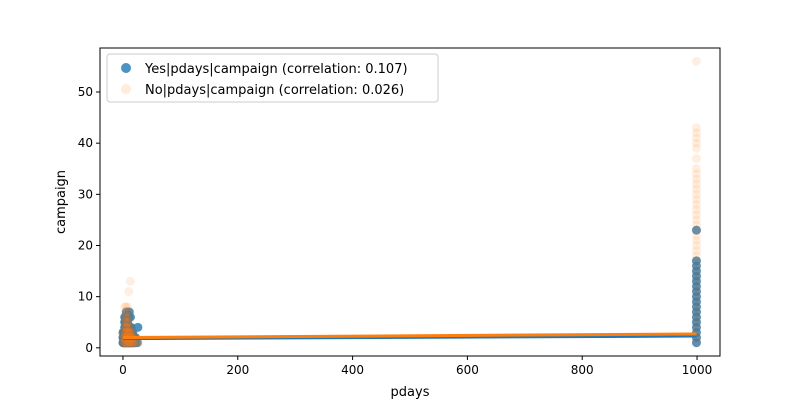 This screenshot has width=800, height=400. Describe the element at coordinates (126, 68) in the screenshot. I see `legend-marker-yes` at that location.